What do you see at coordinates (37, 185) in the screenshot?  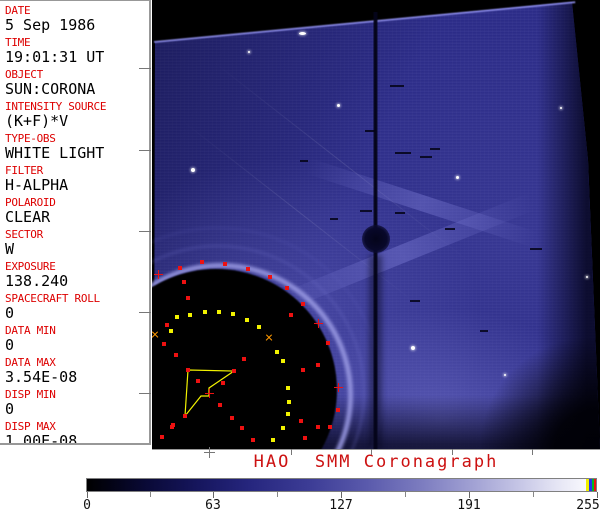 I see `field-value: H-ALPHA` at bounding box center [37, 185].